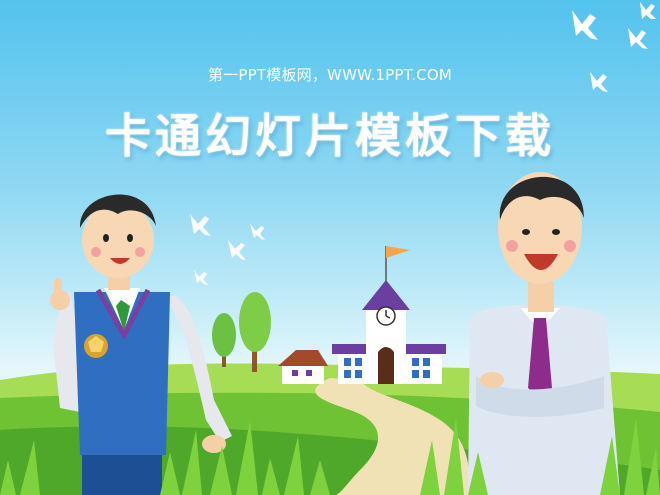 This screenshot has width=660, height=495. I want to click on flag-icon, so click(398, 252).